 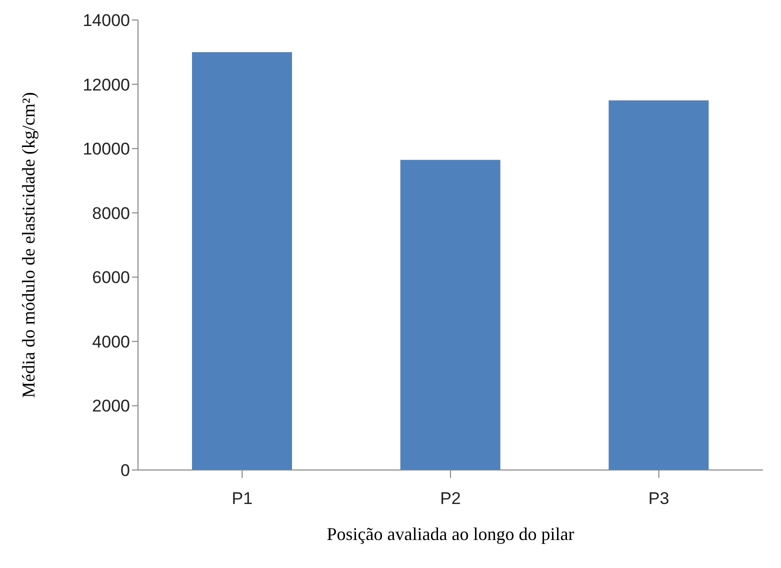 What do you see at coordinates (111, 406) in the screenshot?
I see `y-tick-label: 2000` at bounding box center [111, 406].